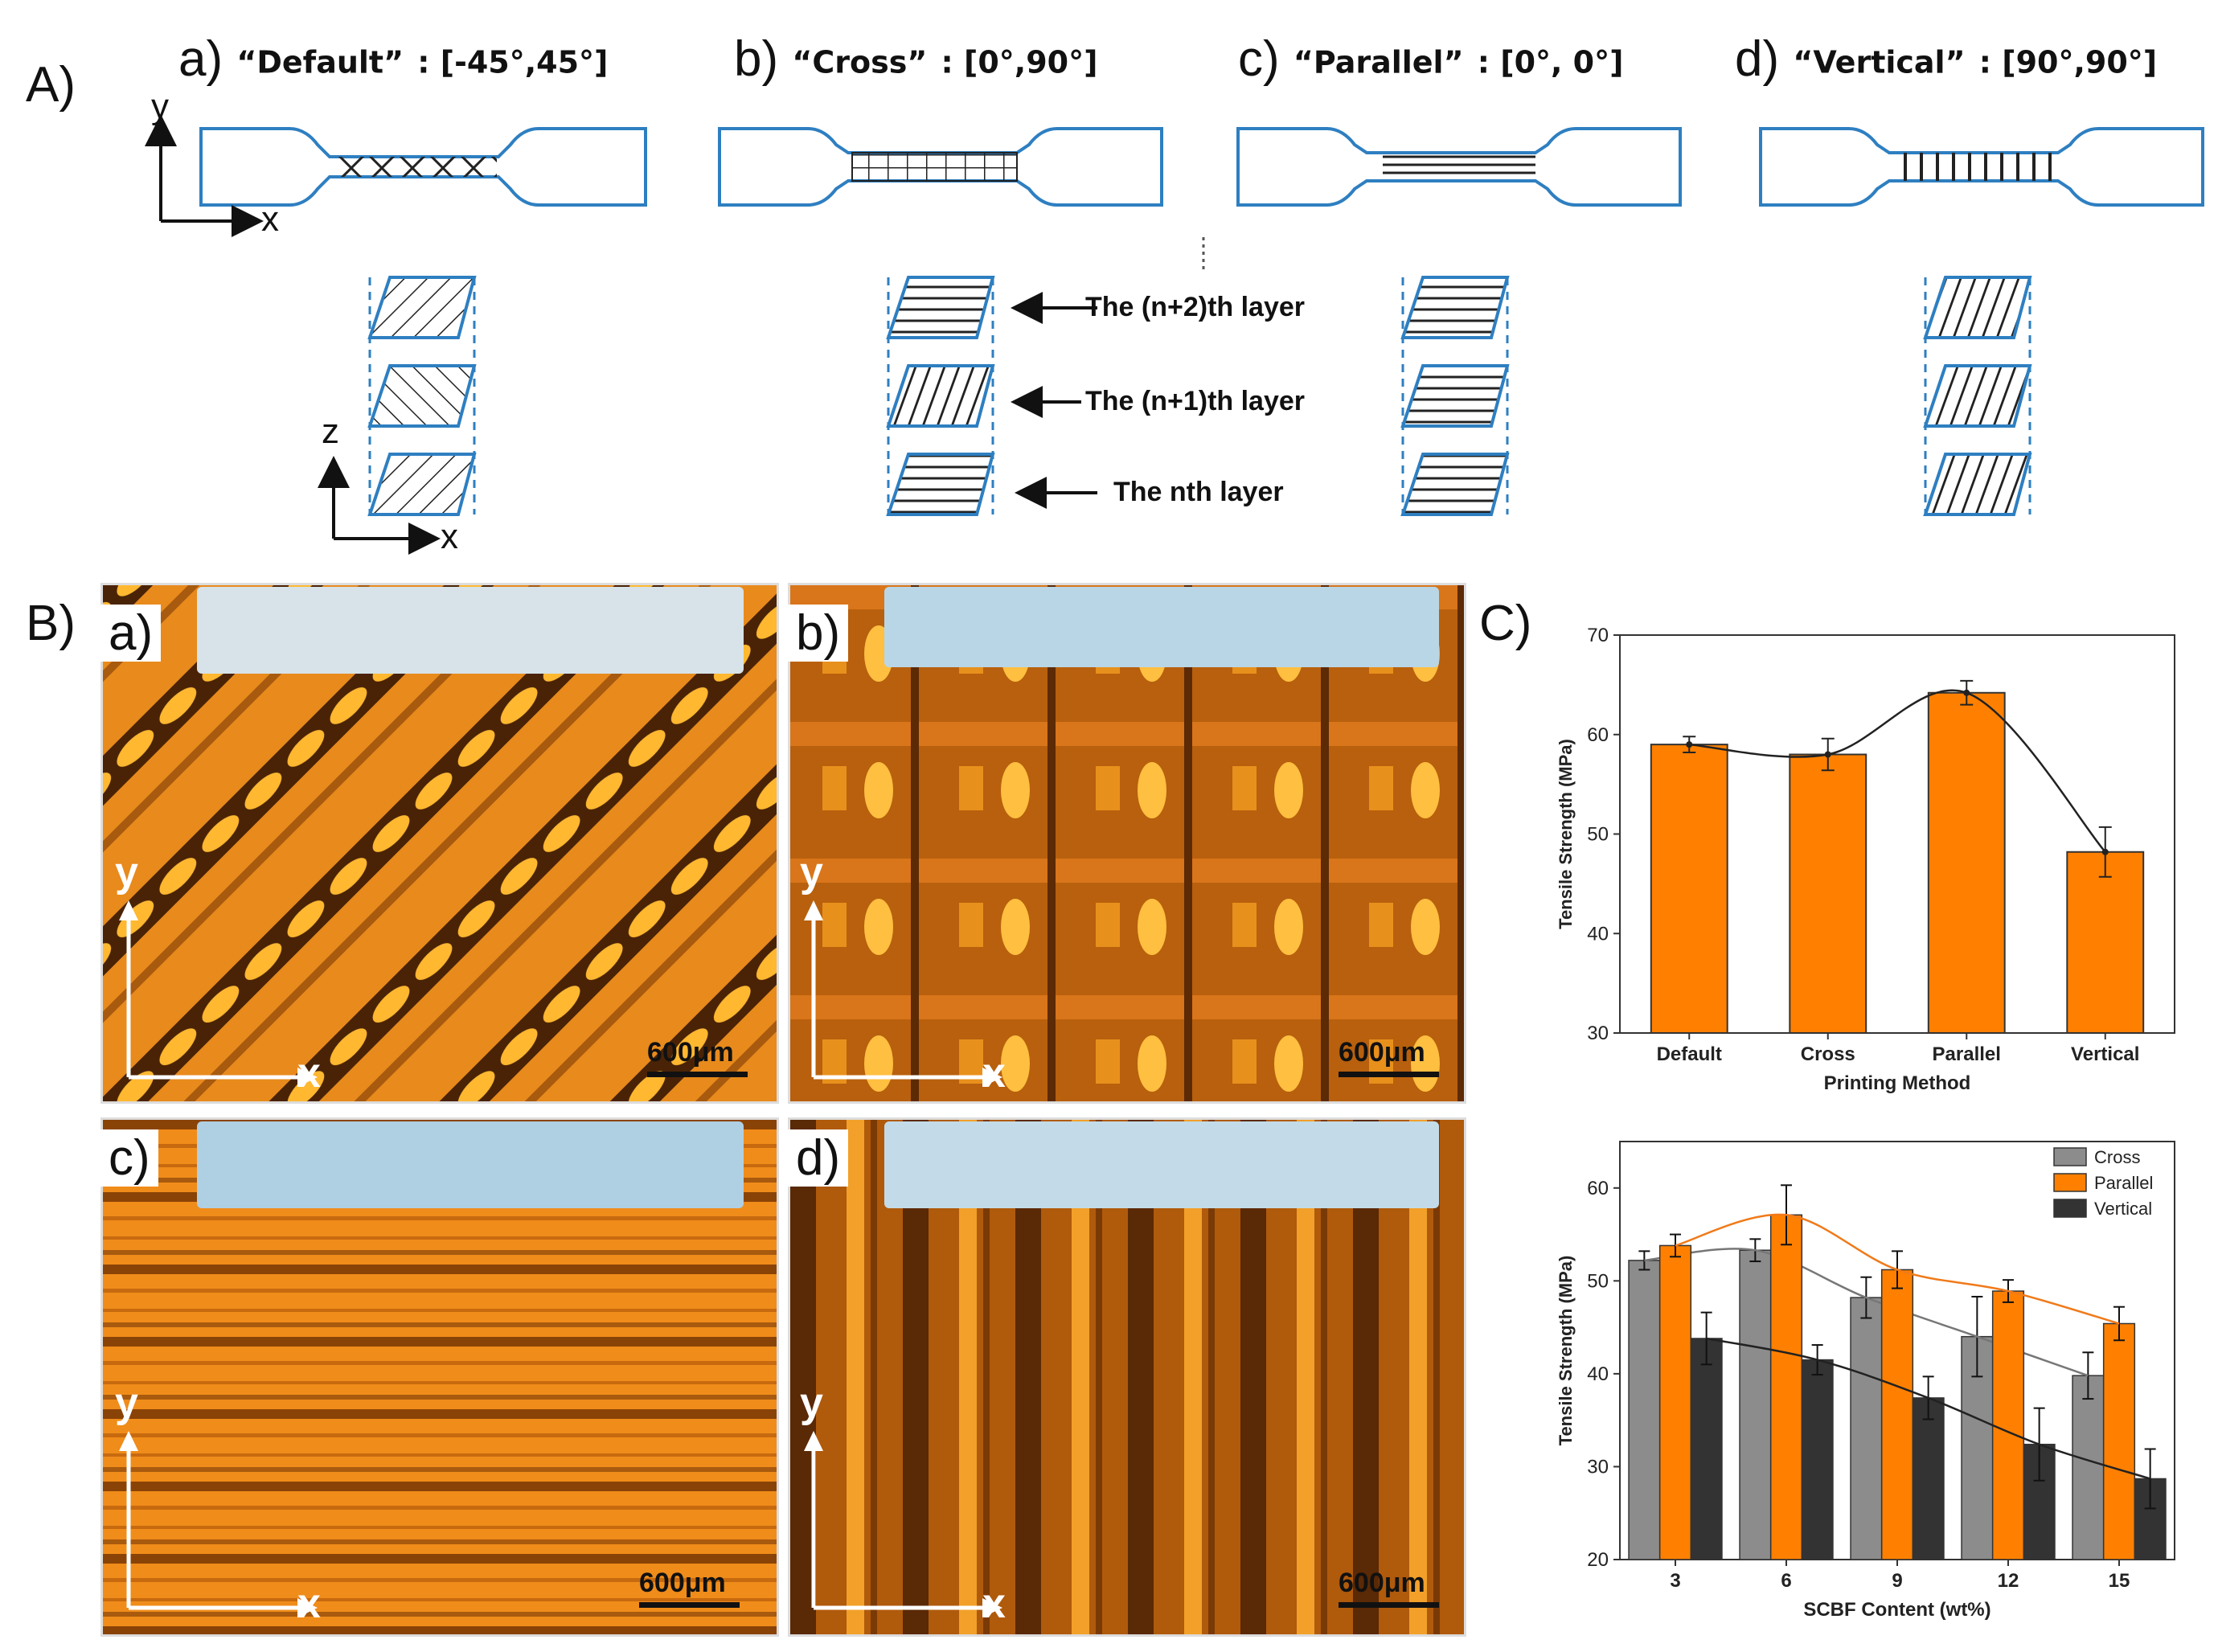  I want to click on x-tick-label: Vertical, so click(2105, 1054).